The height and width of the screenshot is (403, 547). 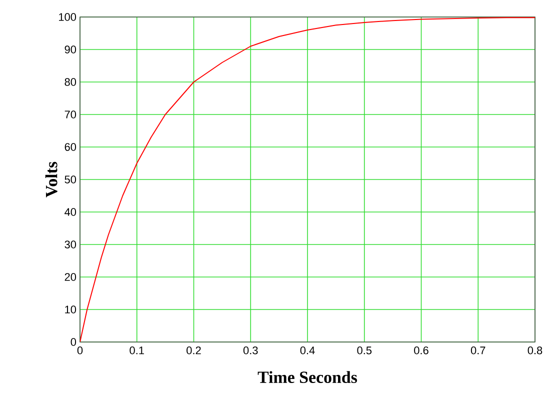 I want to click on x-tick-label: 0.7, so click(x=478, y=350).